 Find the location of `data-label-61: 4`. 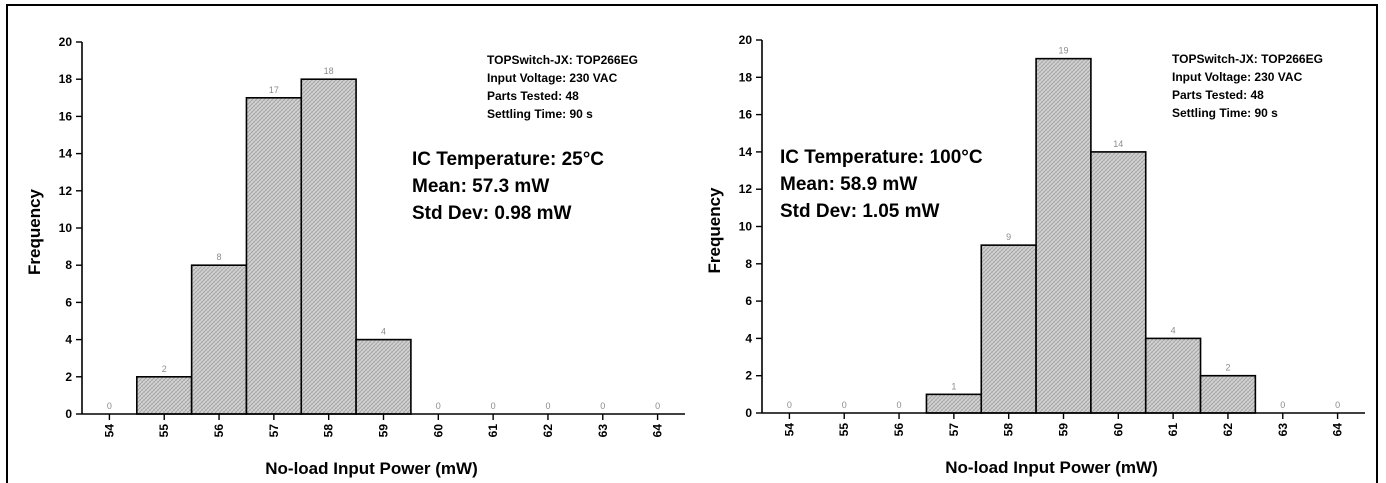

data-label-61: 4 is located at coordinates (1173, 330).